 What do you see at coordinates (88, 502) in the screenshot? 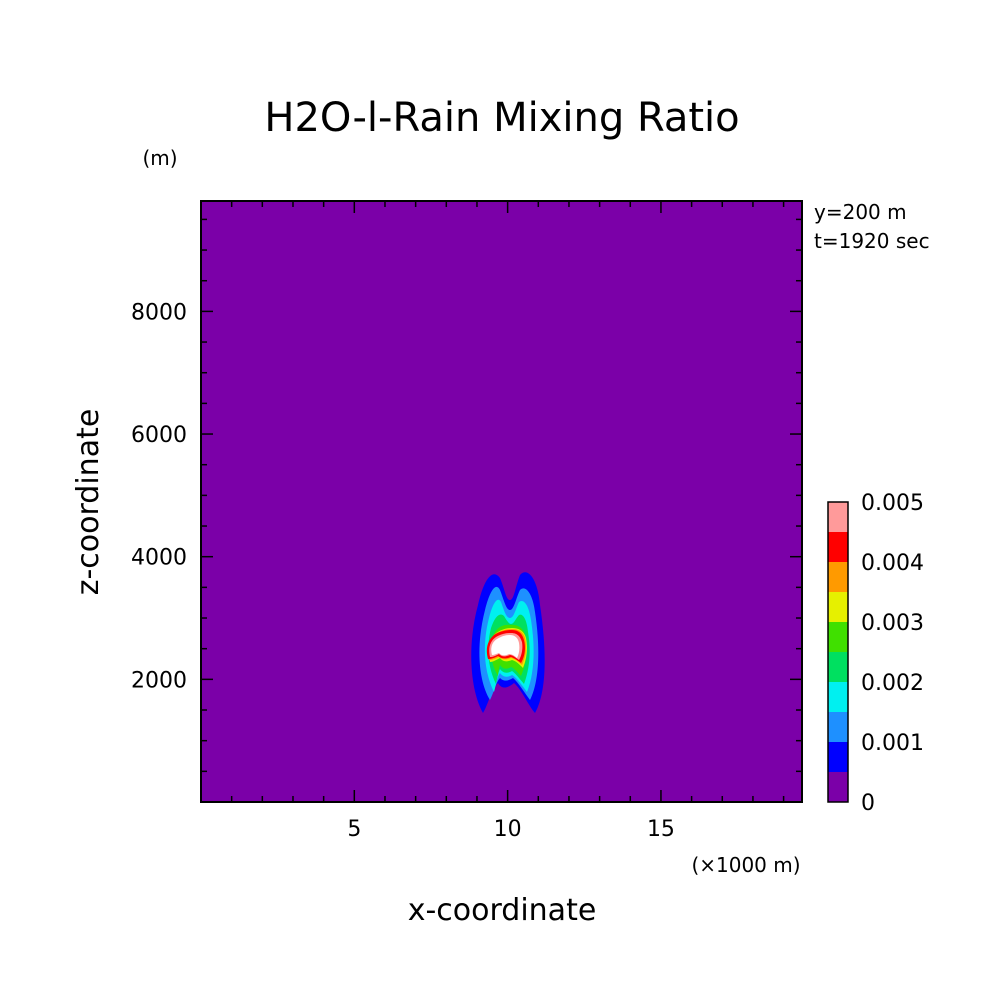
I see `y-axis-label: z-coordinate` at bounding box center [88, 502].